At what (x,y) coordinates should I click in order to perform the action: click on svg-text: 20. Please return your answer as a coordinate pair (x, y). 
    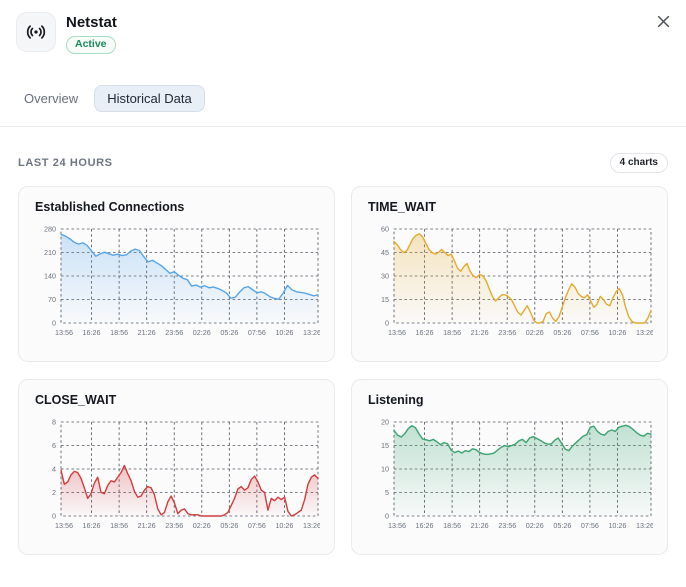
    Looking at the image, I should click on (385, 422).